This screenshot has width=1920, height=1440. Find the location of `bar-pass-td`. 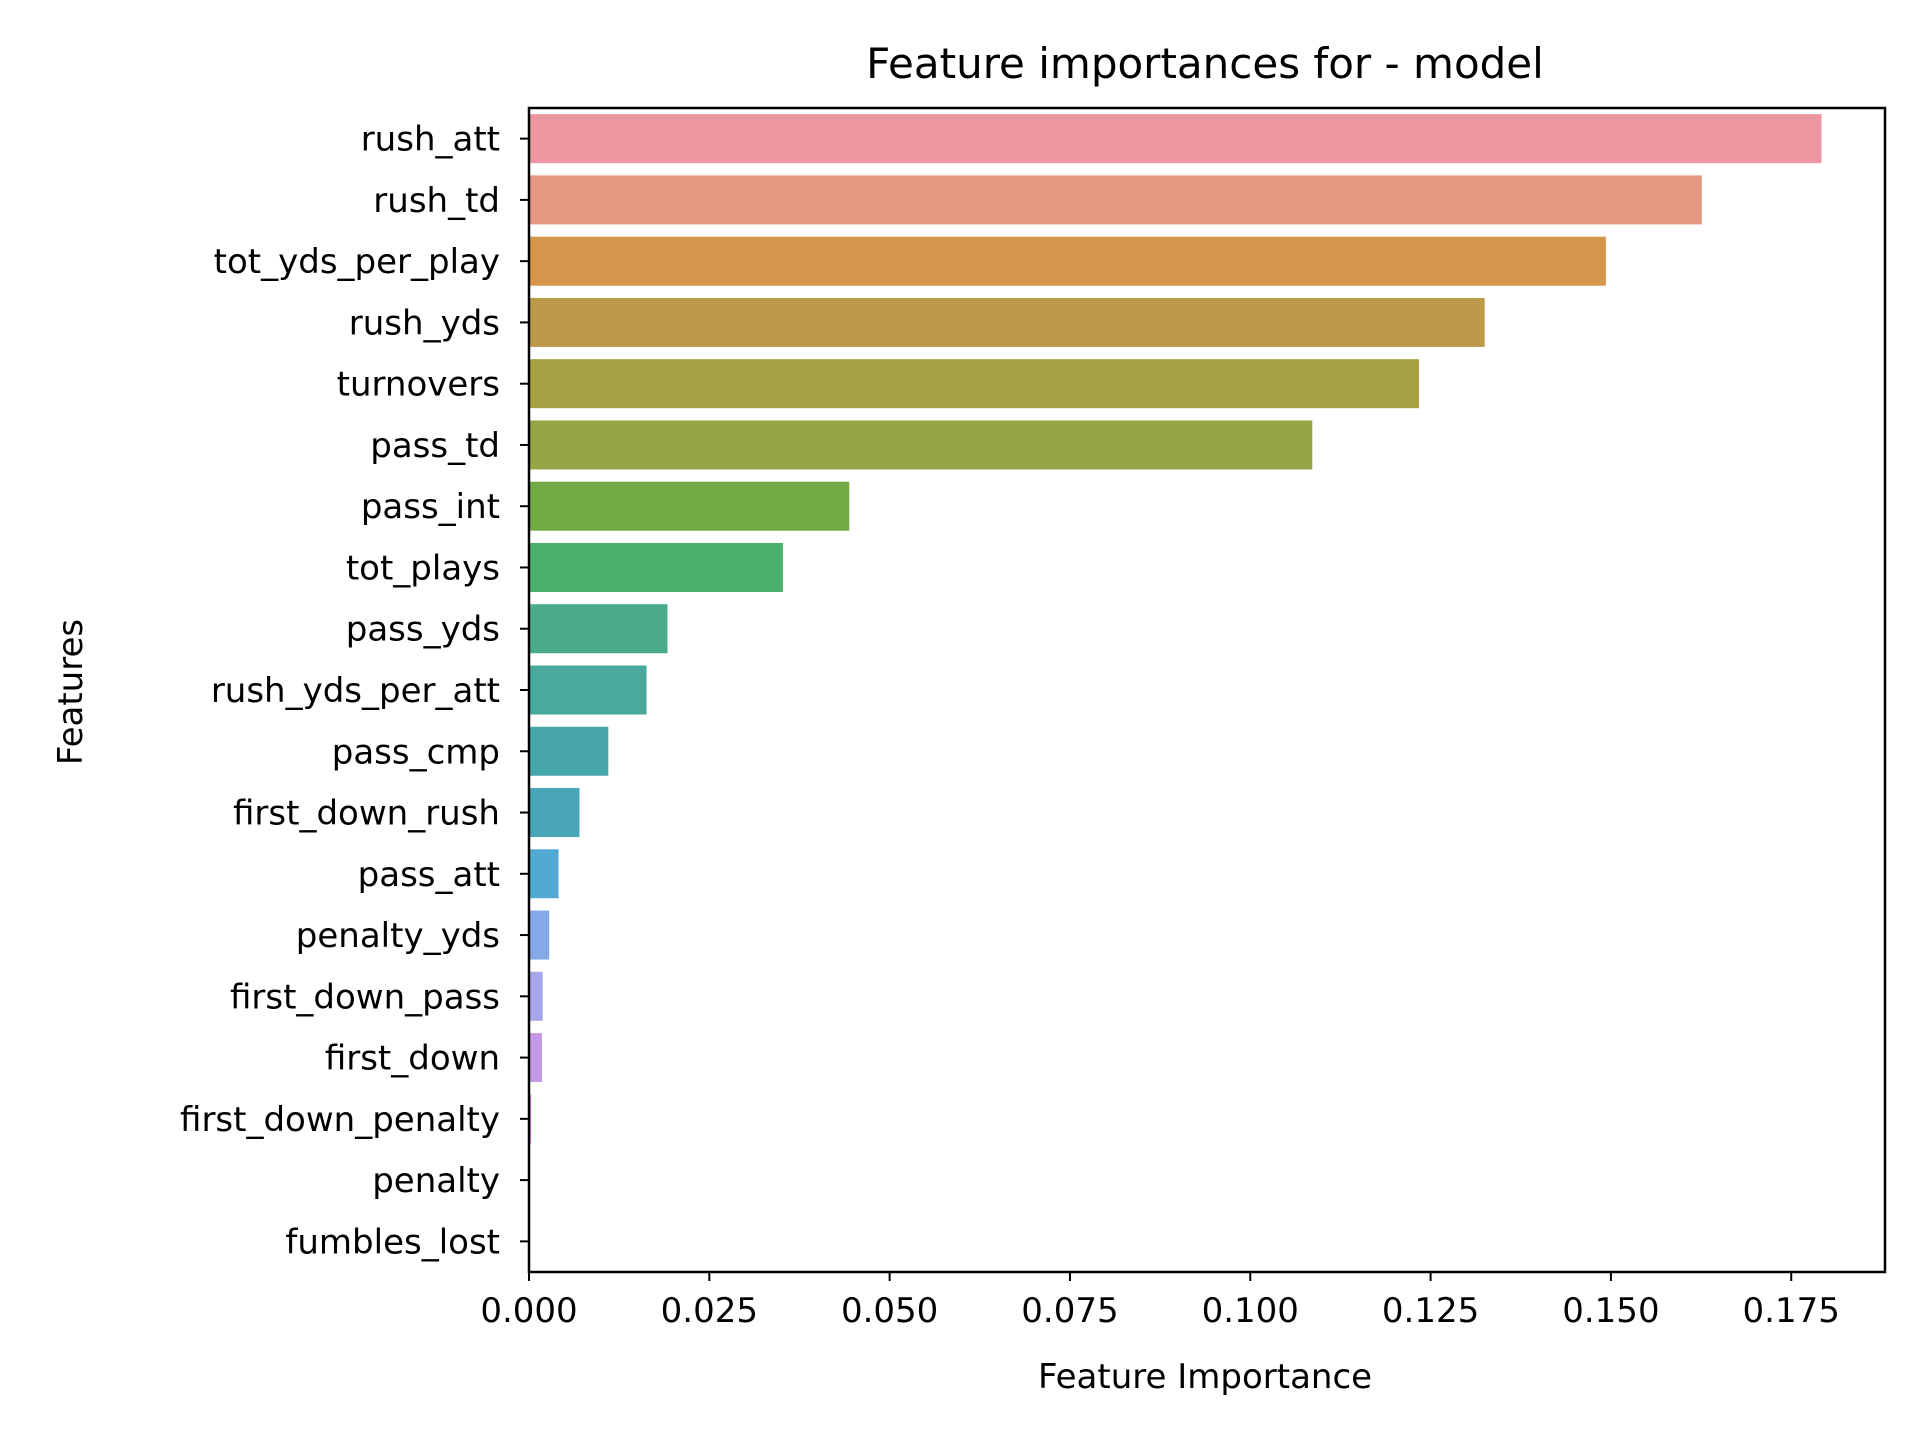

bar-pass-td is located at coordinates (921, 445).